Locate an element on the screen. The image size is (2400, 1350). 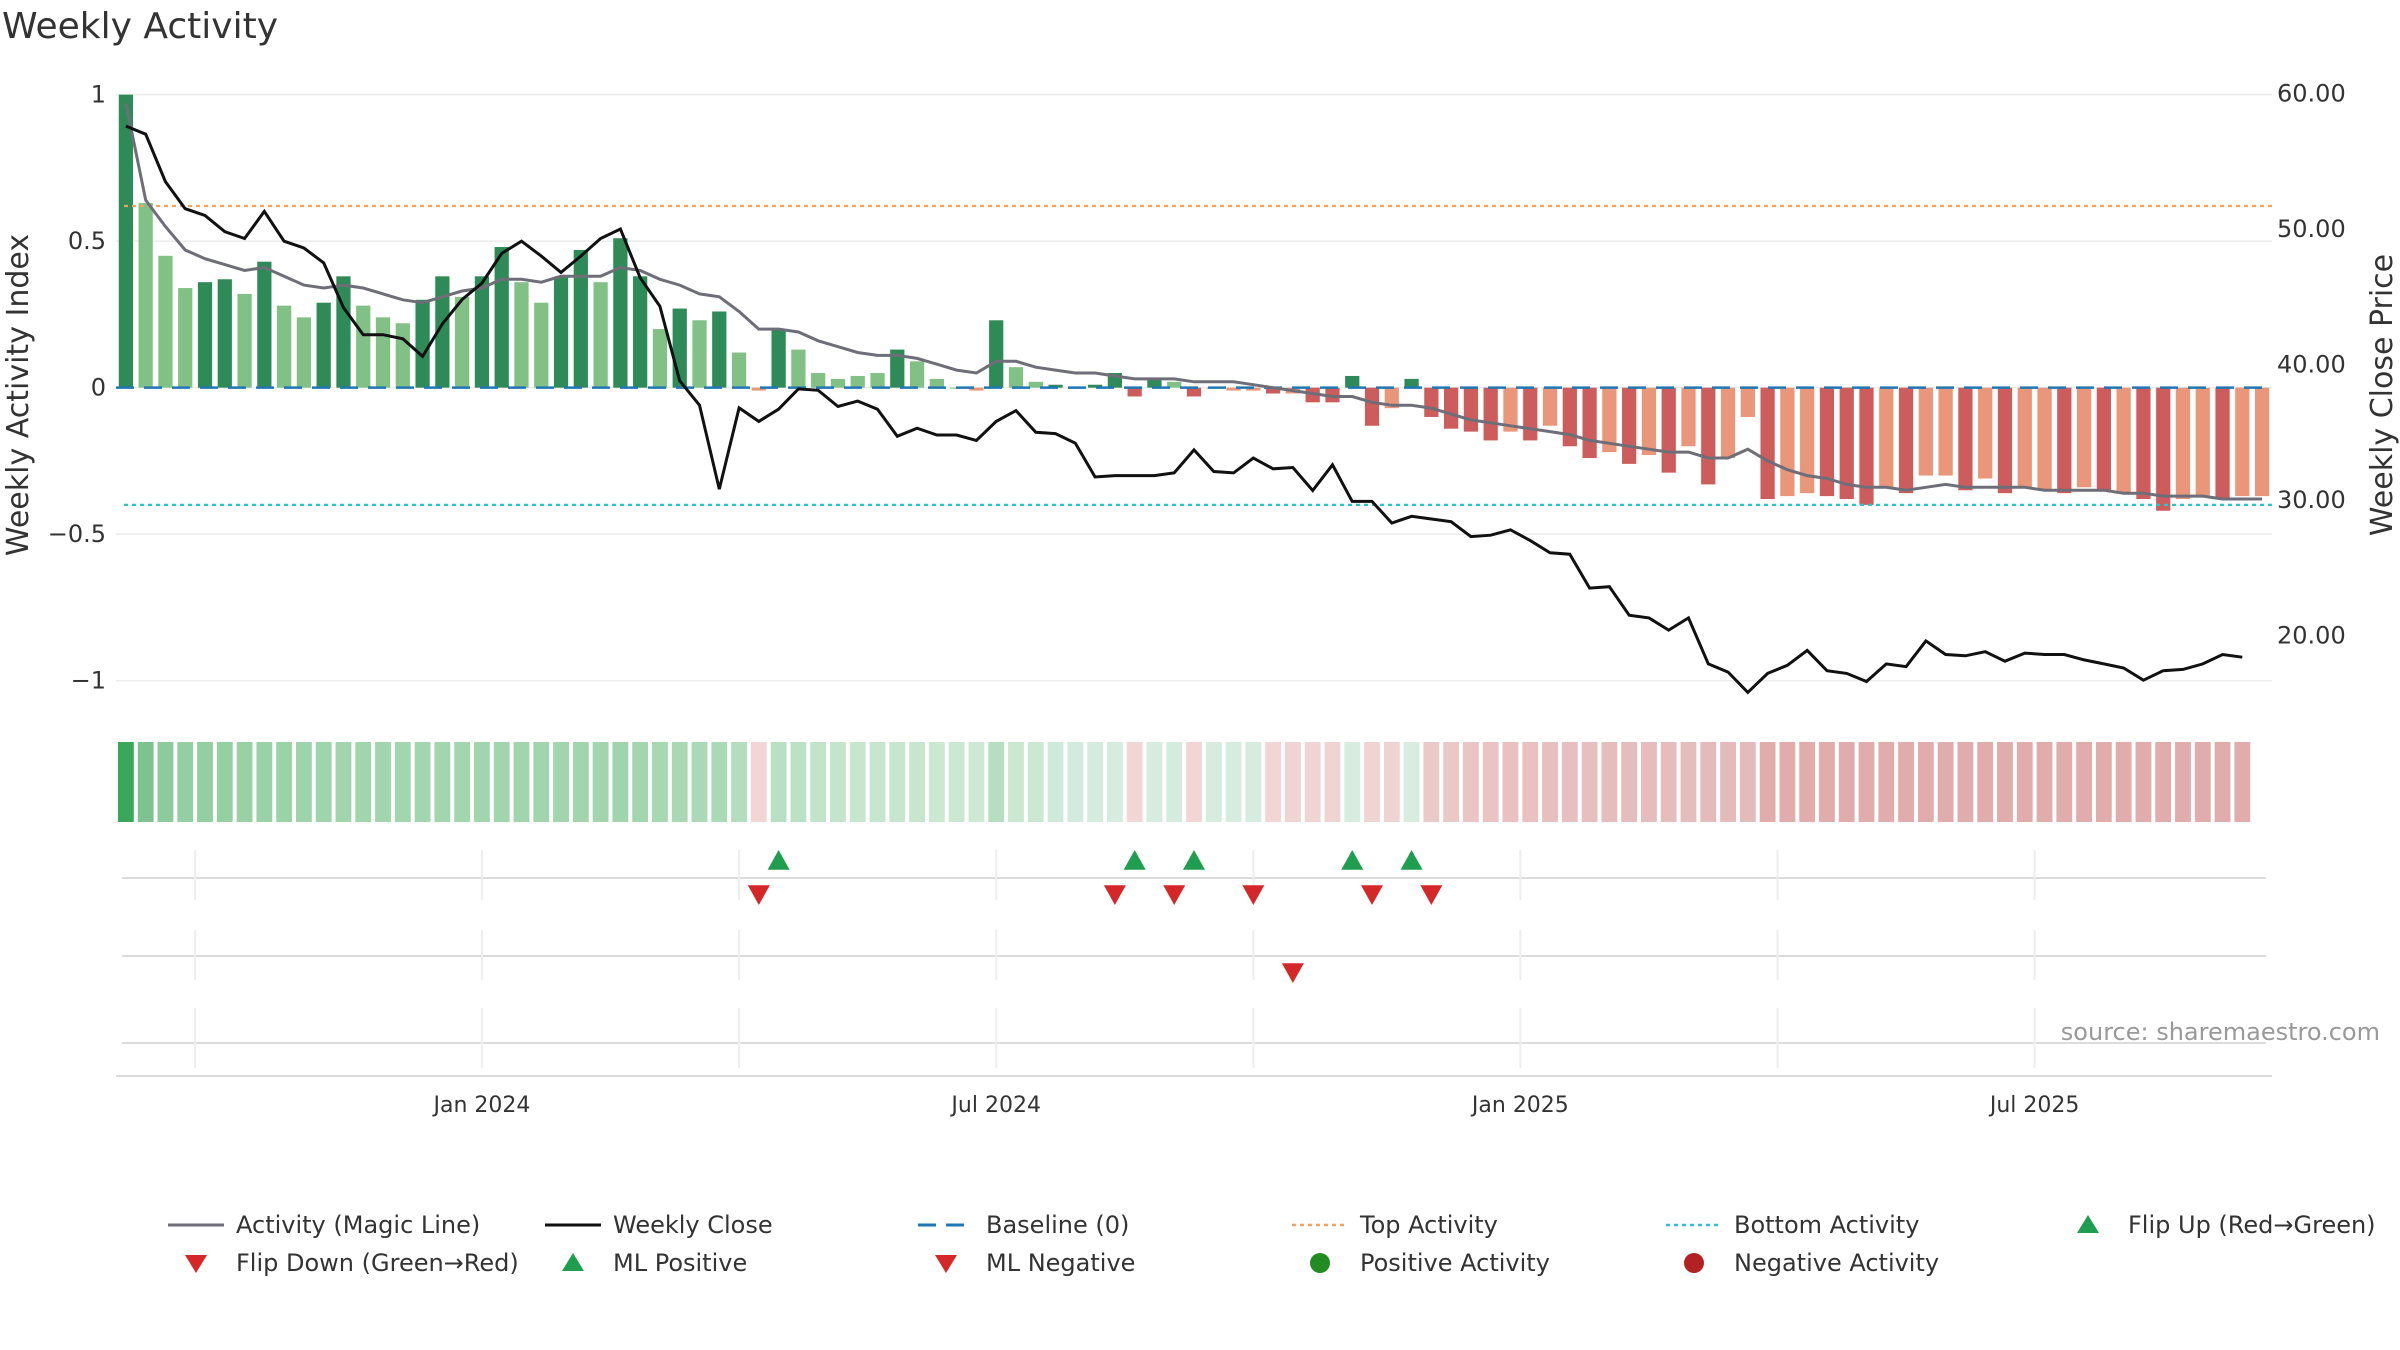
left-tick-label: 0.5 is located at coordinates (87, 241).